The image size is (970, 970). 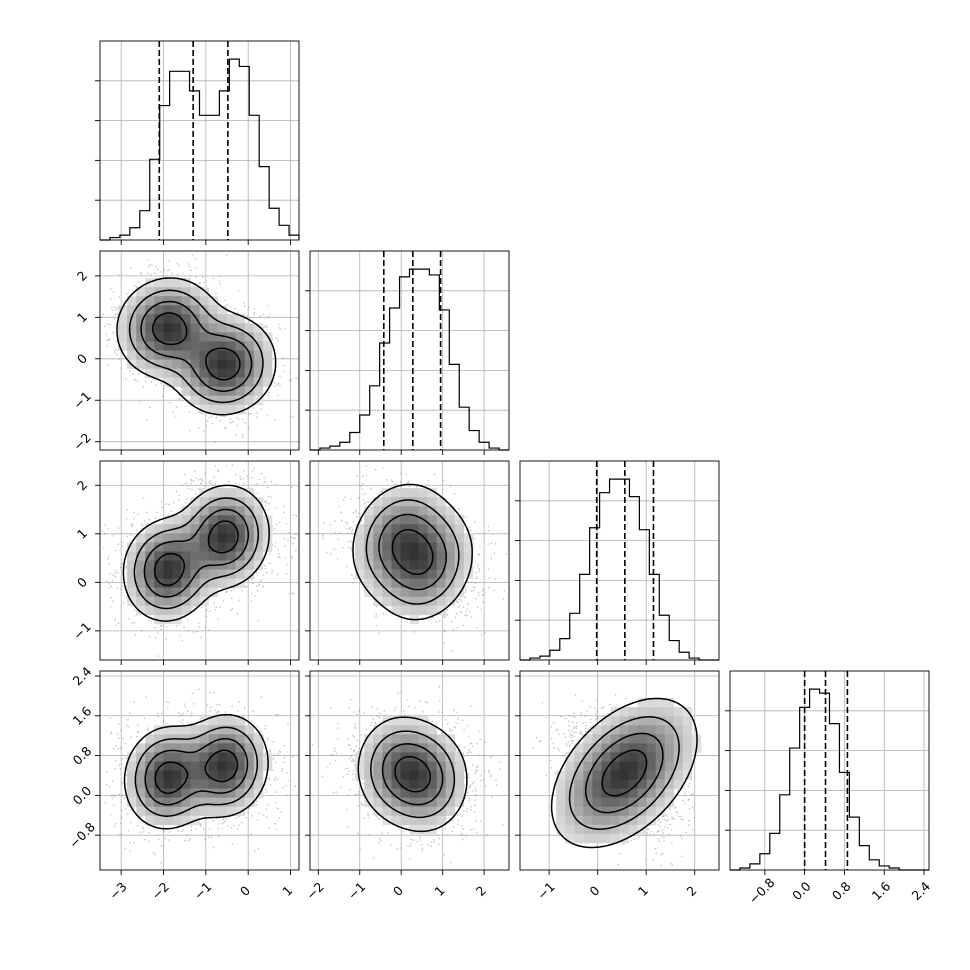 What do you see at coordinates (801, 890) in the screenshot?
I see `x-tick-label: 0.0` at bounding box center [801, 890].